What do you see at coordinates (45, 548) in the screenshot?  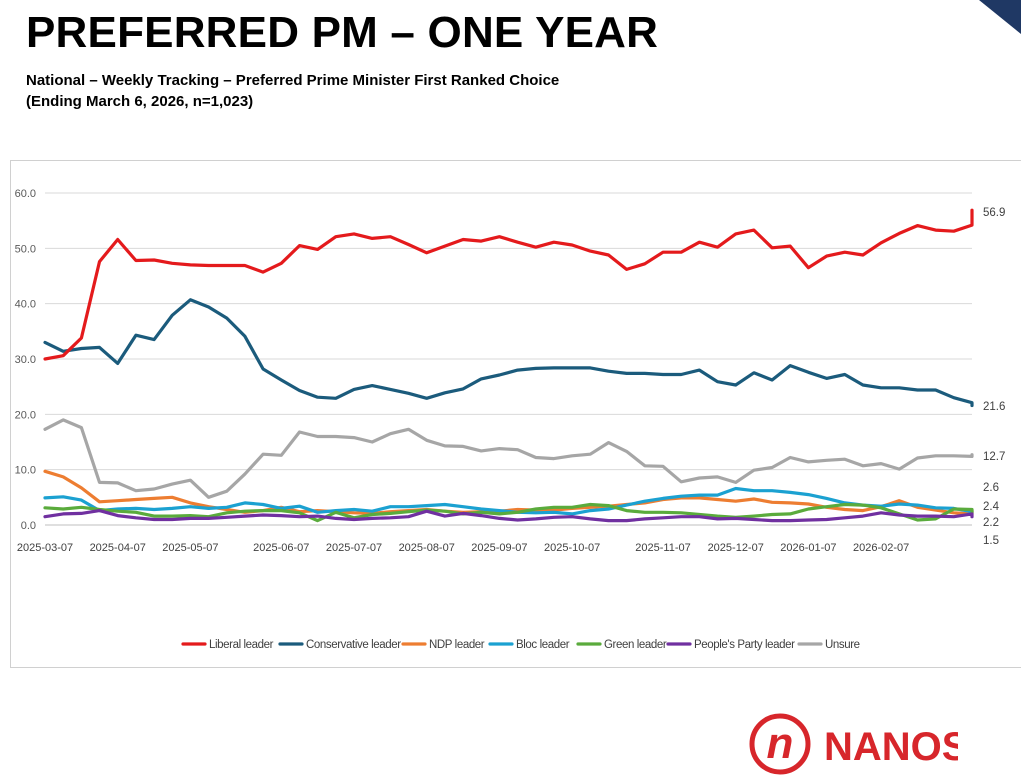 I see `x-tick-label: 2025-03-07` at bounding box center [45, 548].